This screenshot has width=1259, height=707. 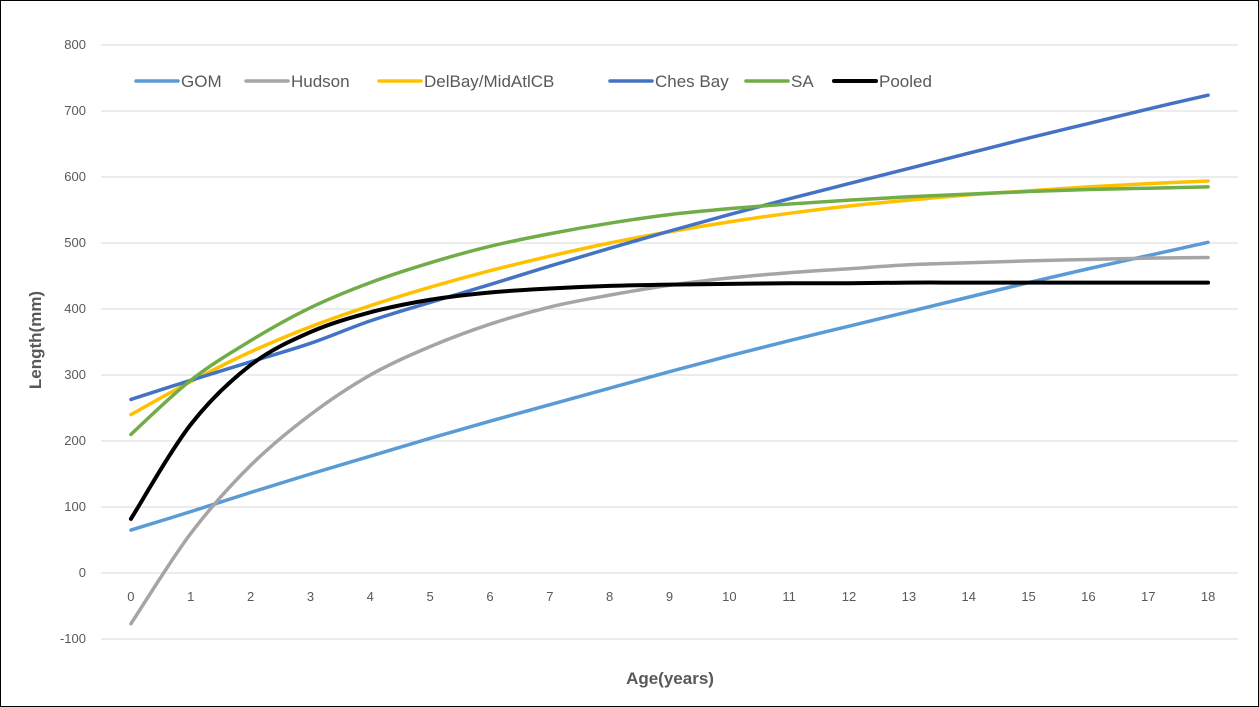 What do you see at coordinates (201, 81) in the screenshot?
I see `legend-label-gom: GOM` at bounding box center [201, 81].